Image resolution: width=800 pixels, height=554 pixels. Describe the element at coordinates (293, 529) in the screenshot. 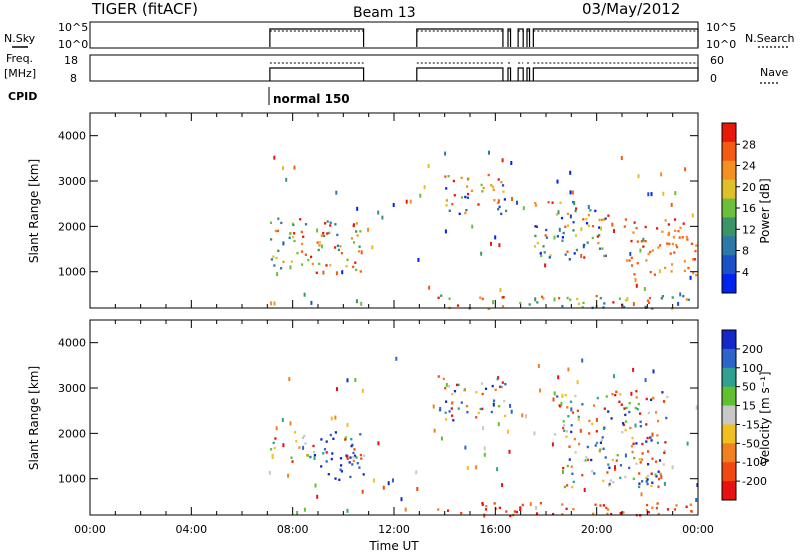

I see `x-tick-label: 08:00` at that location.